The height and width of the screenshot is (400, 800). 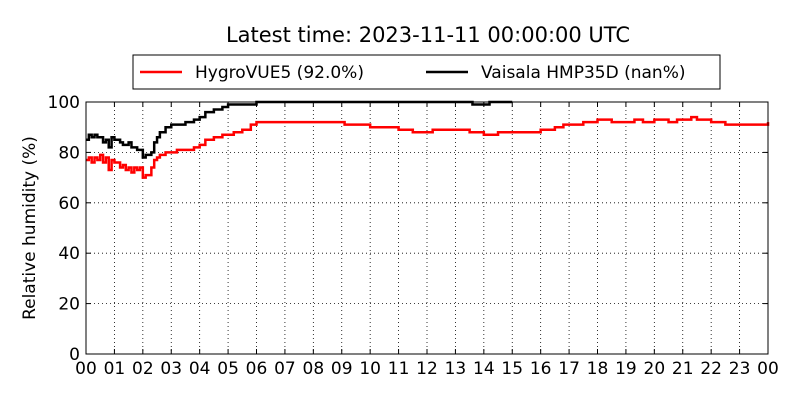 I want to click on x-tick-label: 16, so click(x=541, y=369).